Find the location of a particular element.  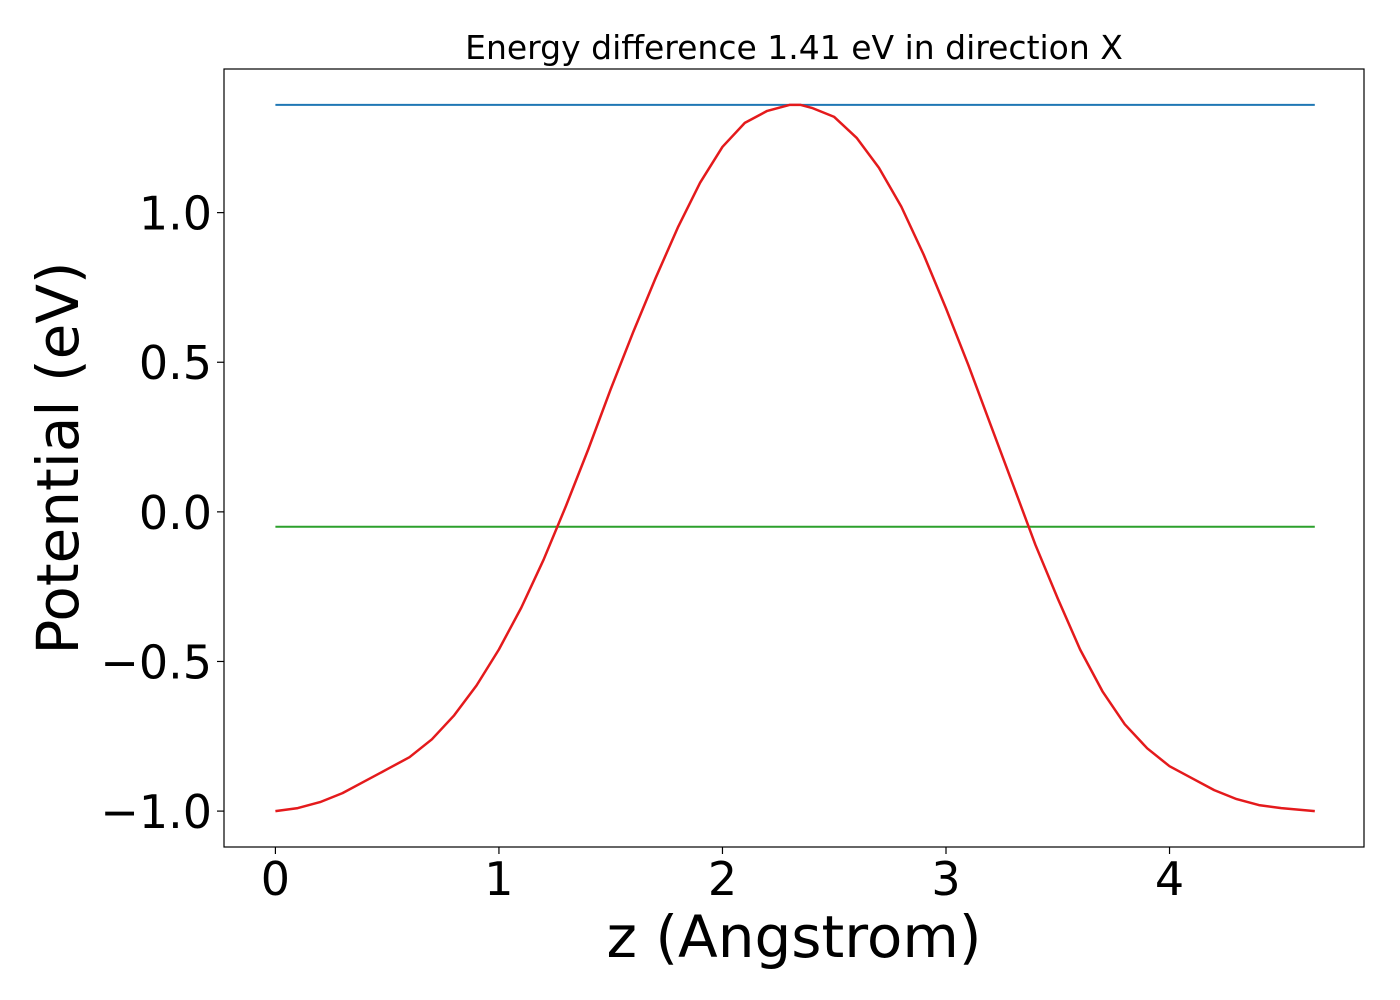

y-tick-label: 0.5 is located at coordinates (175, 363).